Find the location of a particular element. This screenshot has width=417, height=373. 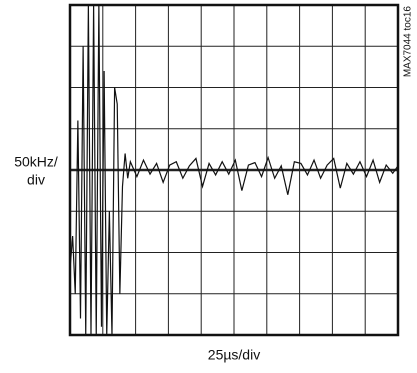

y-label-line: div is located at coordinates (36, 180).